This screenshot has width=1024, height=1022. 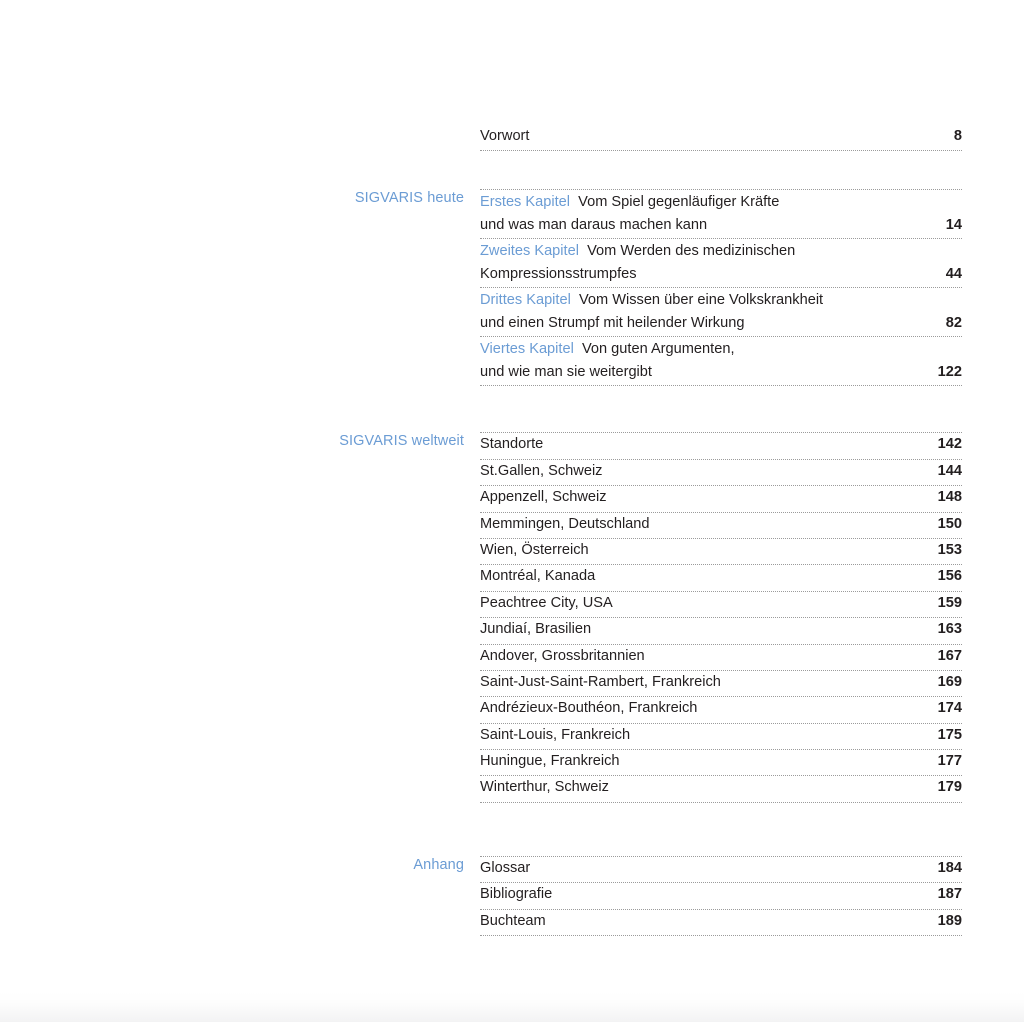 What do you see at coordinates (949, 372) in the screenshot?
I see `entry-page-number: 122` at bounding box center [949, 372].